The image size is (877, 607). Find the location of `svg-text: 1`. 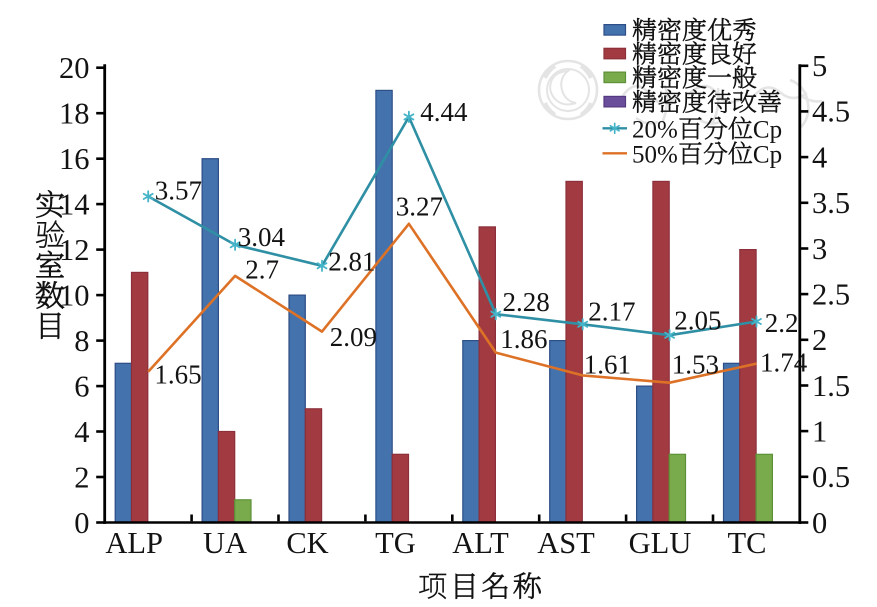

svg-text: 1 is located at coordinates (819, 431).